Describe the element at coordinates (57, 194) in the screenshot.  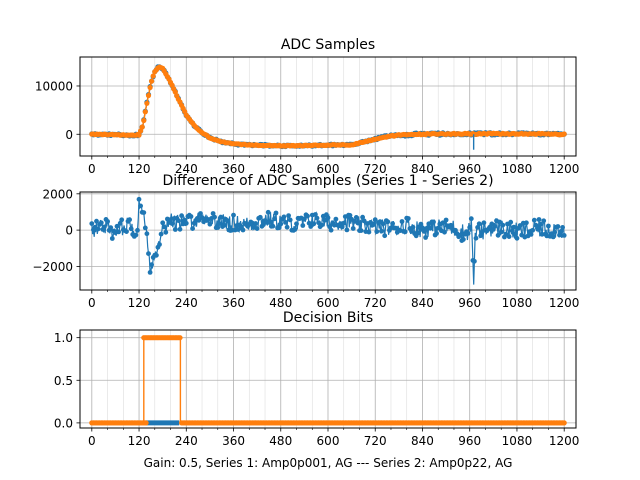
I see `y-tick-label: 2000` at that location.